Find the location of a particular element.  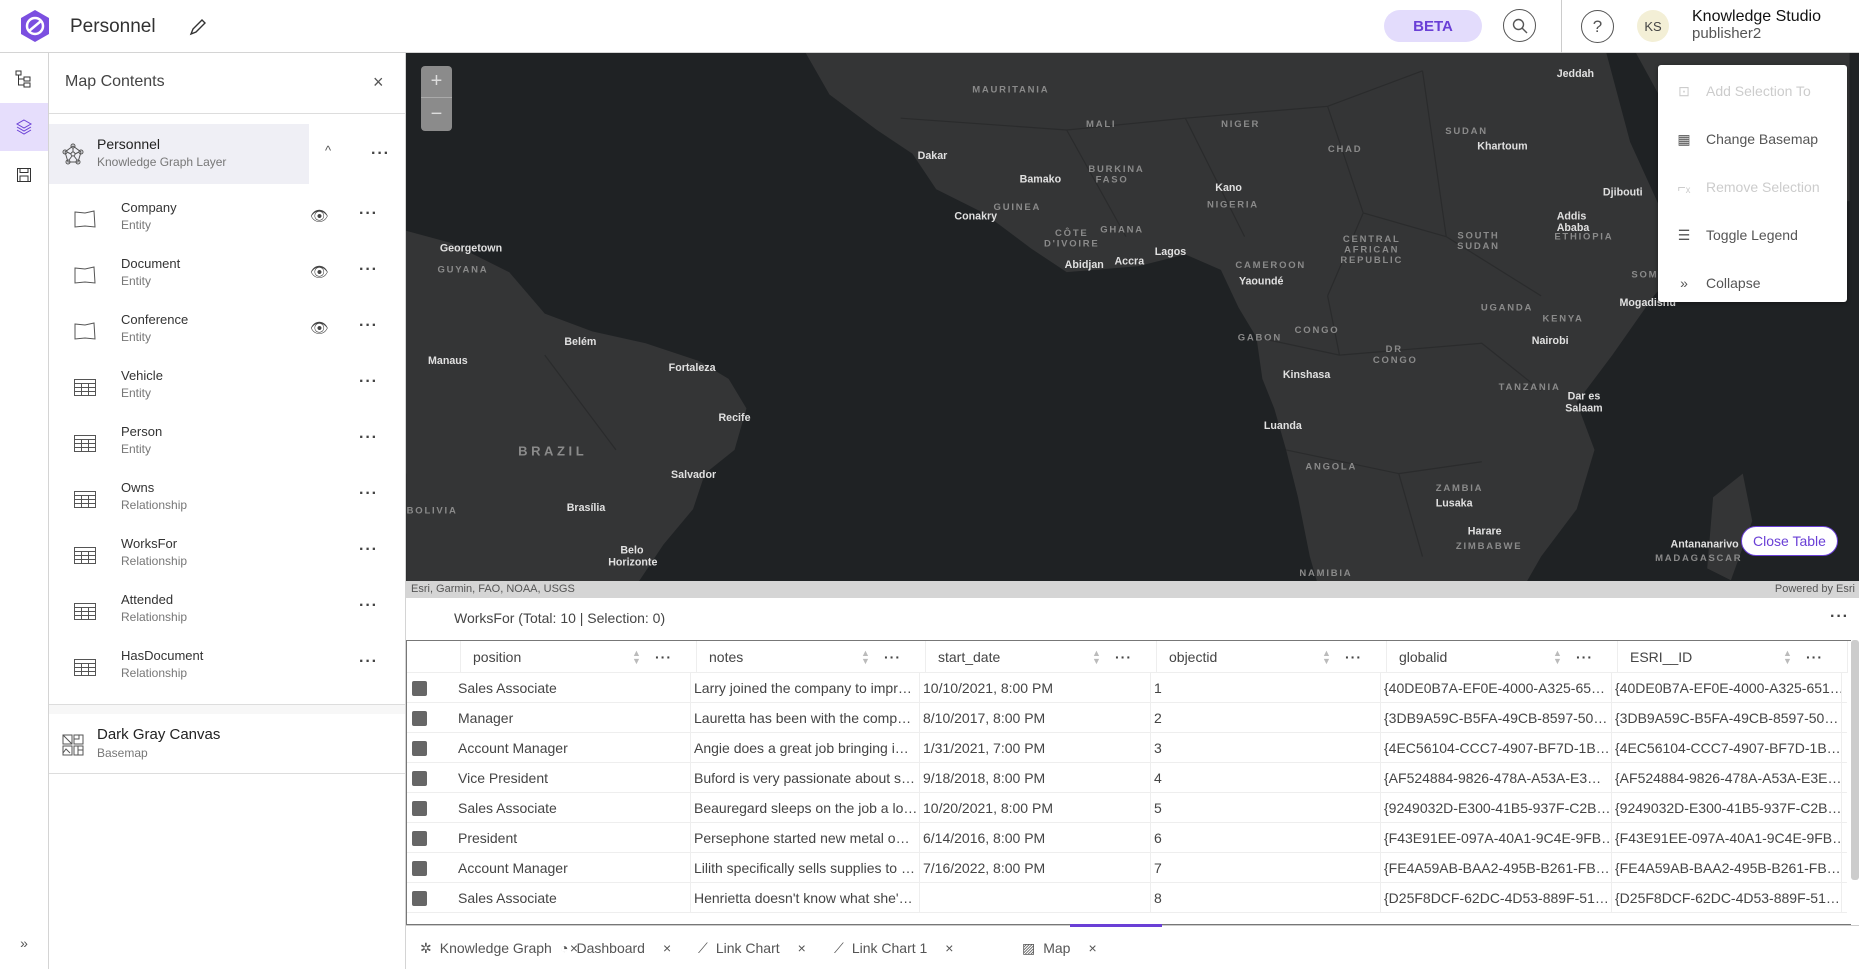

powered-by-text: Powered by Esri is located at coordinates (1814, 589).